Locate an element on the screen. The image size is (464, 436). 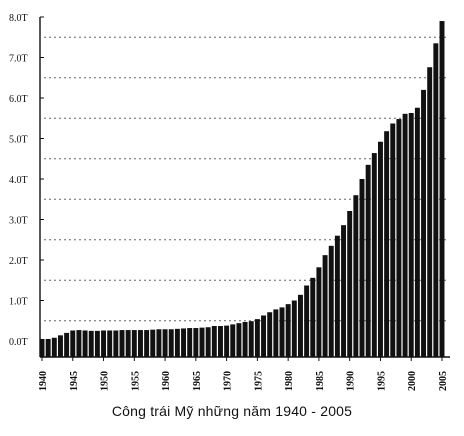
bar-1992 is located at coordinates (362, 268).